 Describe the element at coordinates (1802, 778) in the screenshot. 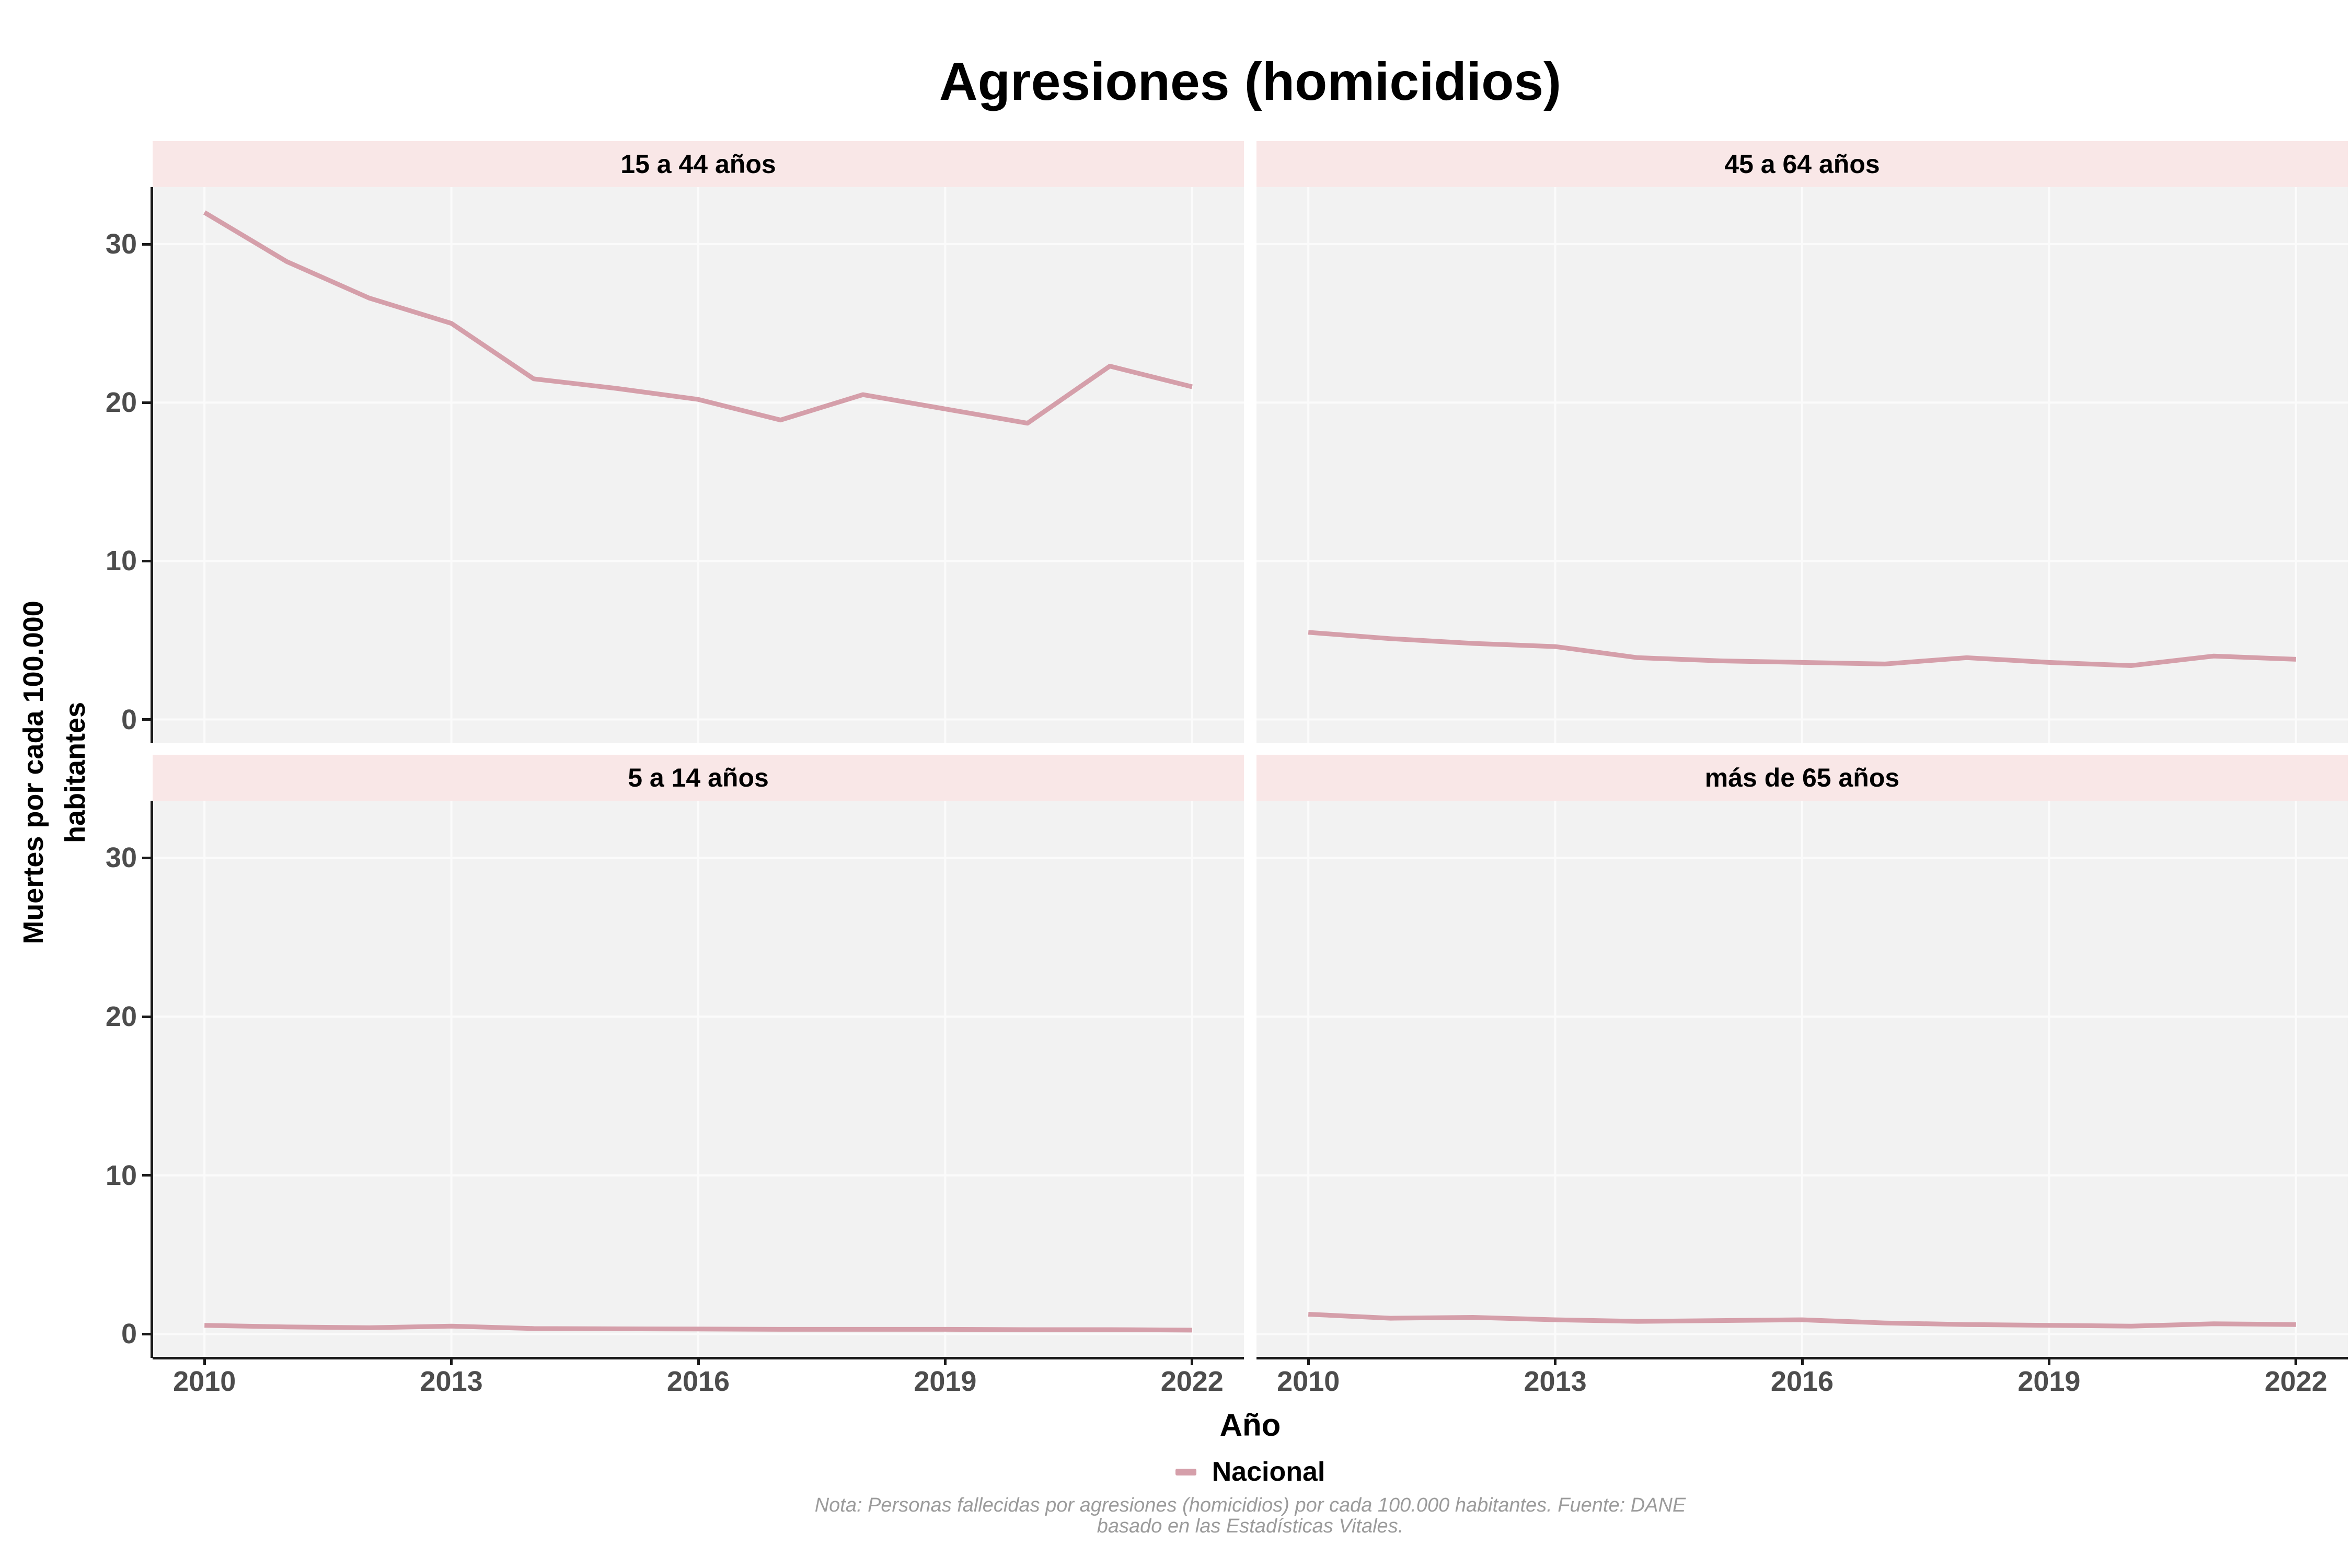

I see `facet-strip-65-plus: más de 65 años` at that location.